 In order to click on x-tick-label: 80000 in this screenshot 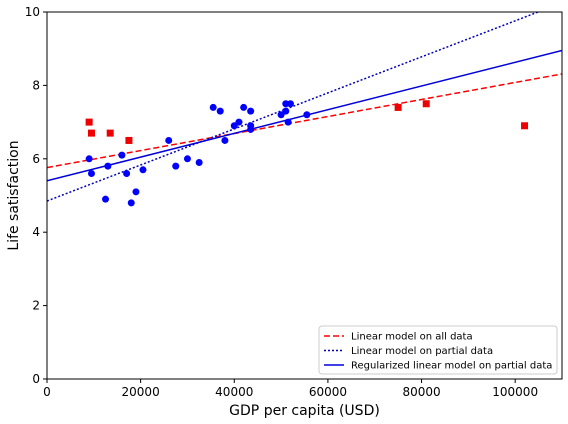, I will do `click(421, 392)`.